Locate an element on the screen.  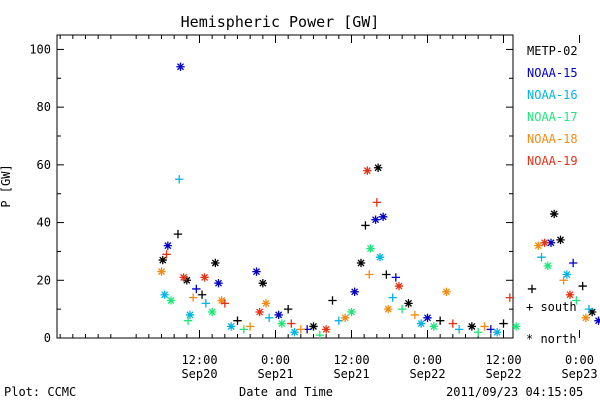
legend-entry: METP-02 is located at coordinates (552, 51).